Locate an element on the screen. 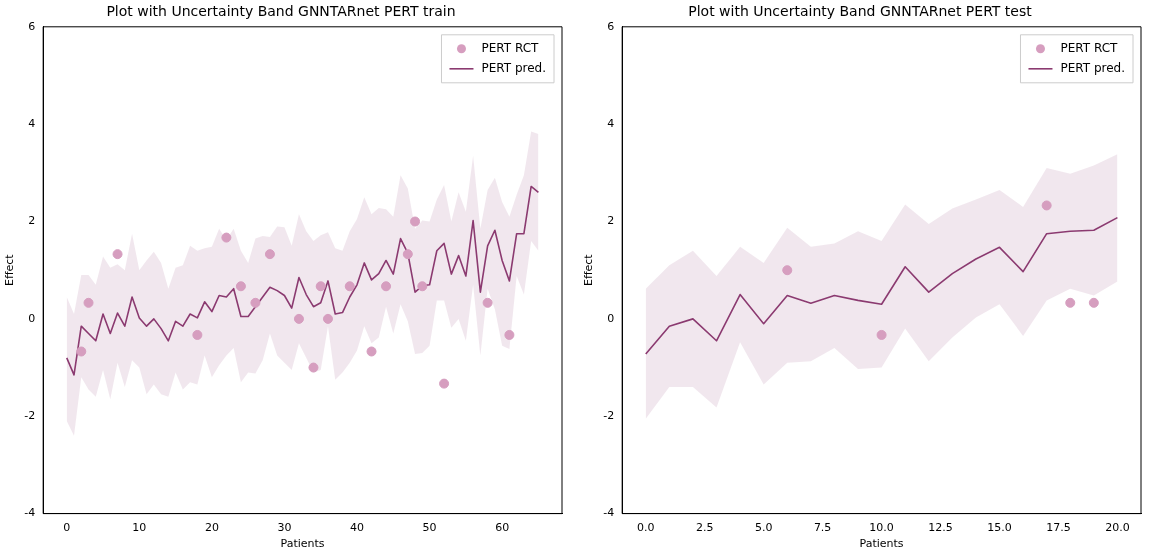  x-tick-label: 20 is located at coordinates (211, 528).